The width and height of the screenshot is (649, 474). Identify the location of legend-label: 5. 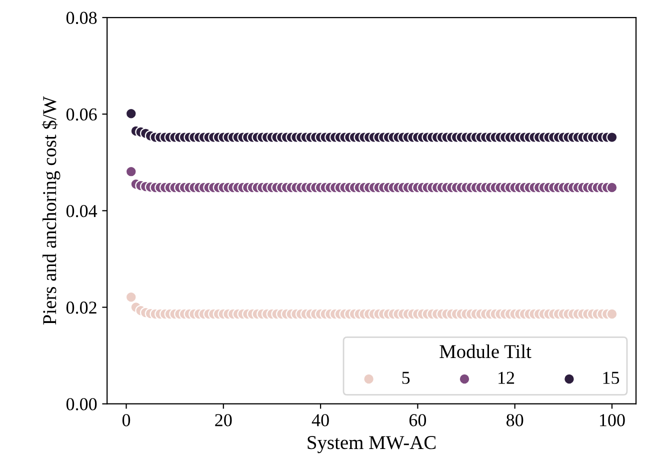
(406, 378).